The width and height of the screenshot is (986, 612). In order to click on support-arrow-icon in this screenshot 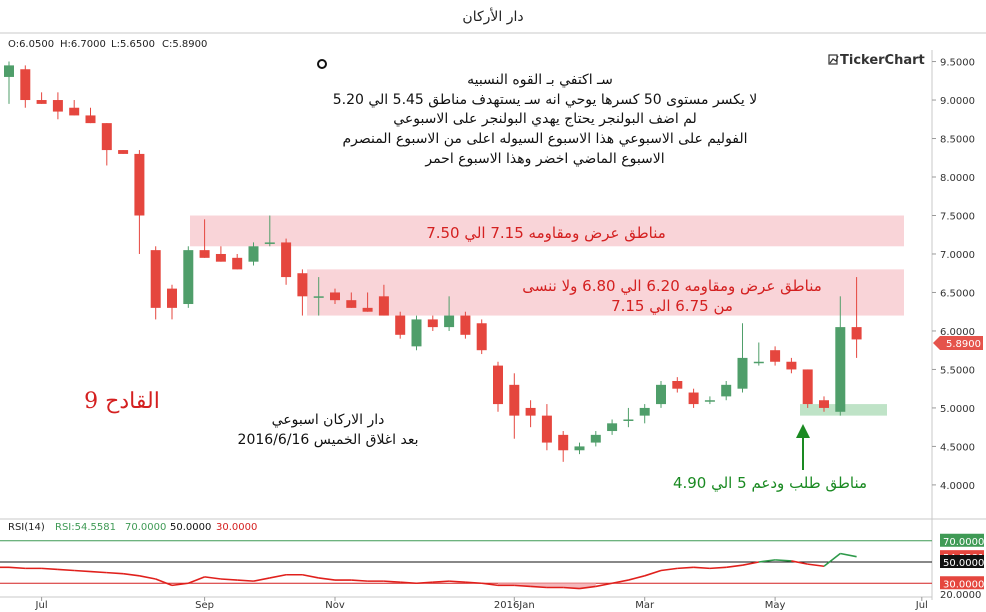, I will do `click(803, 447)`.